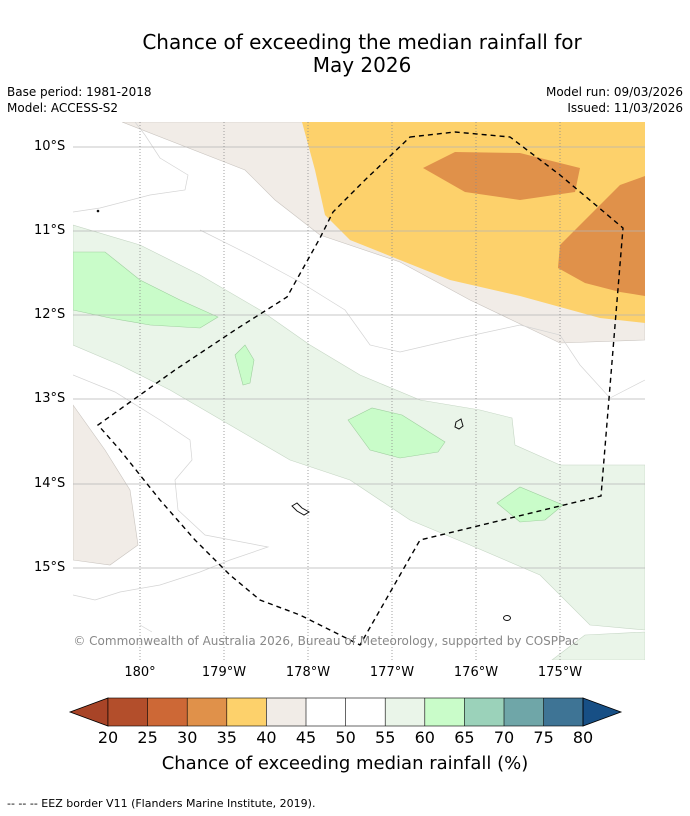  I want to click on region-60-65-east, so click(530, 504).